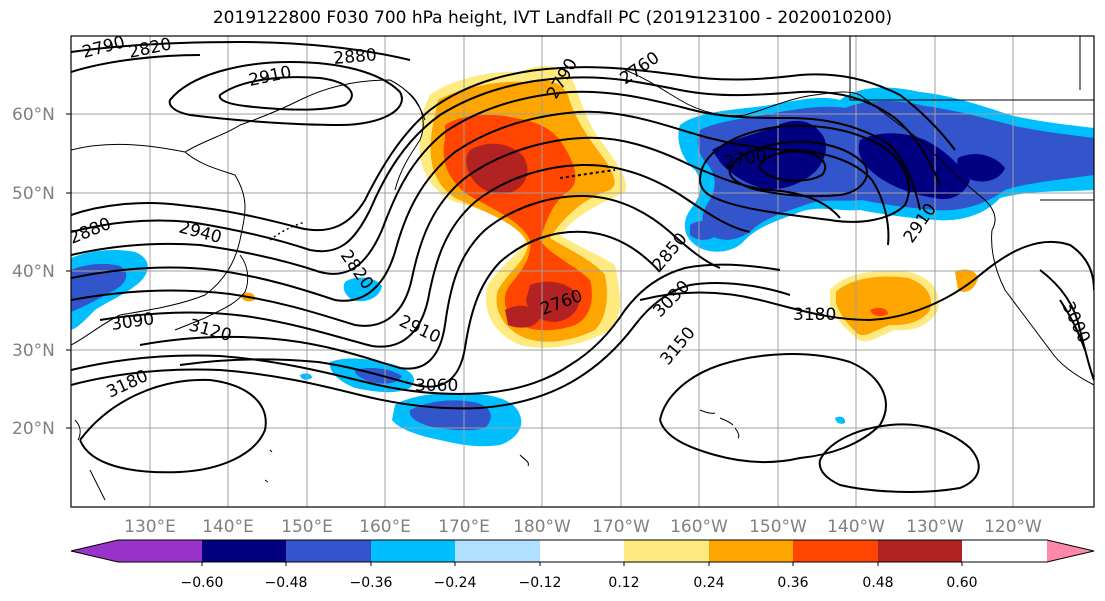  Describe the element at coordinates (814, 315) in the screenshot. I see `contour-label: 3180` at that location.